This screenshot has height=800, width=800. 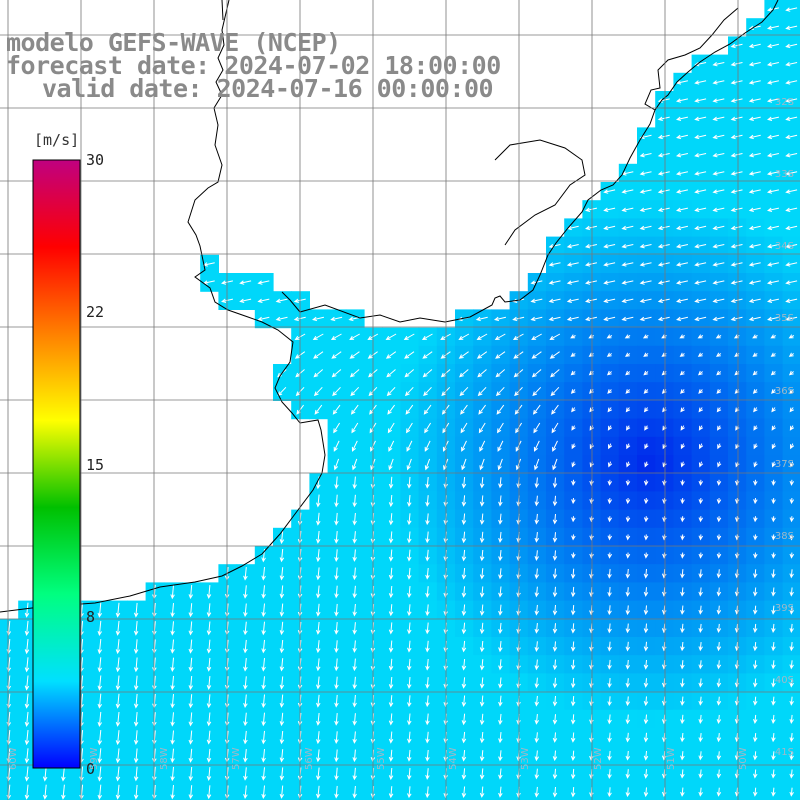 I want to click on lat-label: 40S, so click(x=784, y=680).